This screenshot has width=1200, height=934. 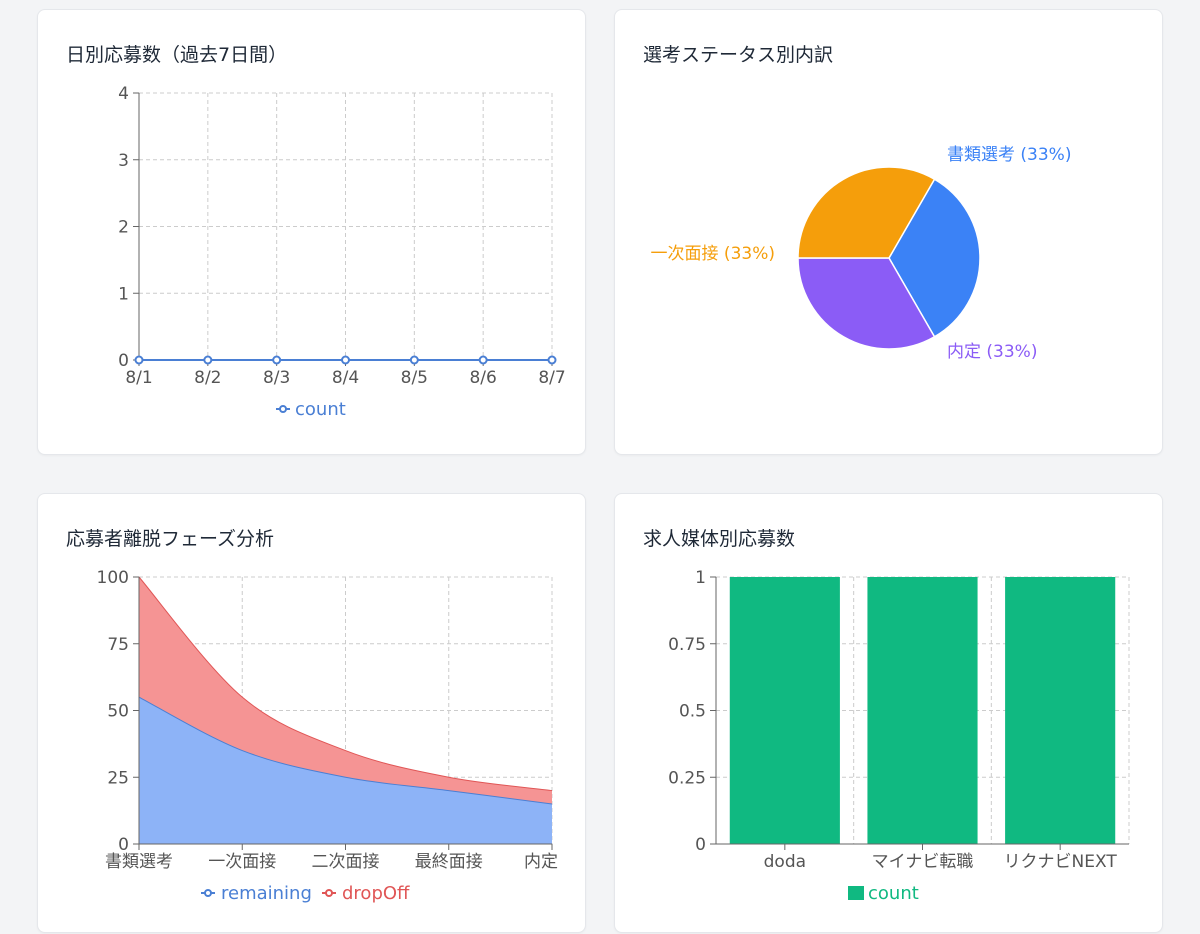 What do you see at coordinates (692, 712) in the screenshot?
I see `y-tick-label: 0.5` at bounding box center [692, 712].